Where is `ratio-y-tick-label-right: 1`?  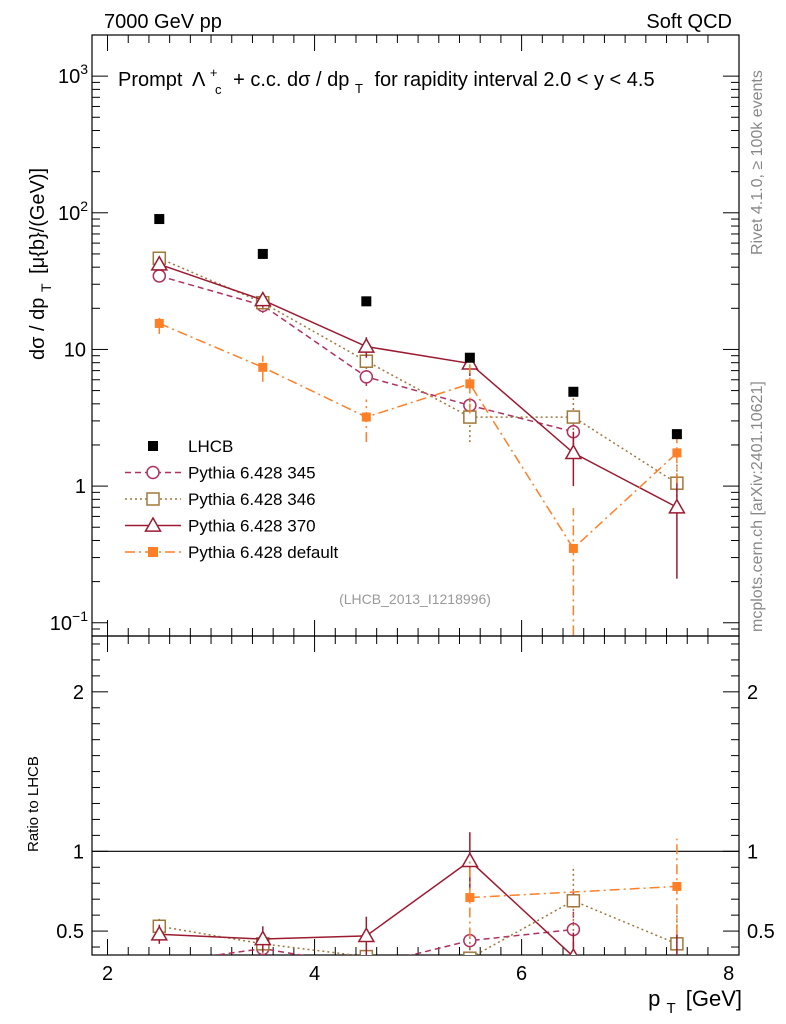 ratio-y-tick-label-right: 1 is located at coordinates (752, 852).